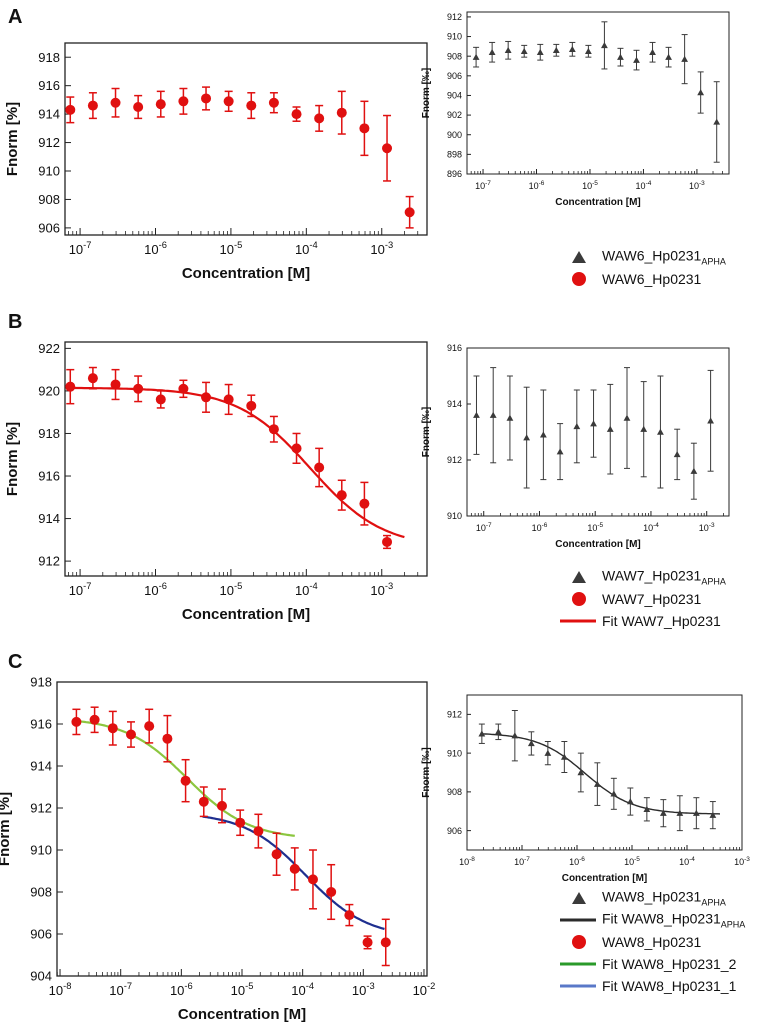  I want to click on x-tick-exponent: -8, so click(67, 986).